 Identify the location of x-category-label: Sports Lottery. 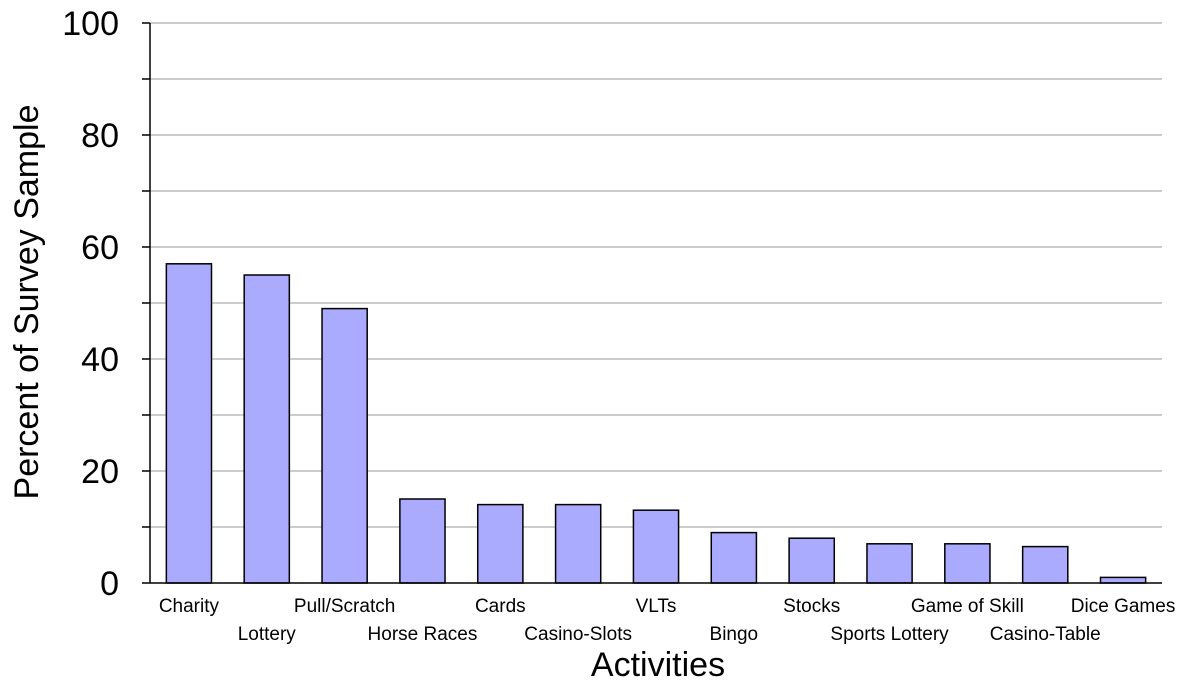
(889, 634).